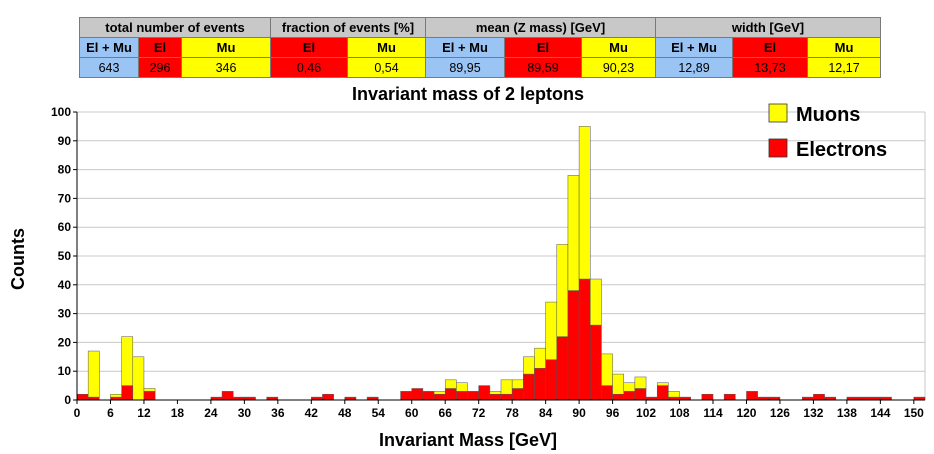 Image resolution: width=934 pixels, height=454 pixels. What do you see at coordinates (694, 67) in the screenshot?
I see `value-cell: 12,89` at bounding box center [694, 67].